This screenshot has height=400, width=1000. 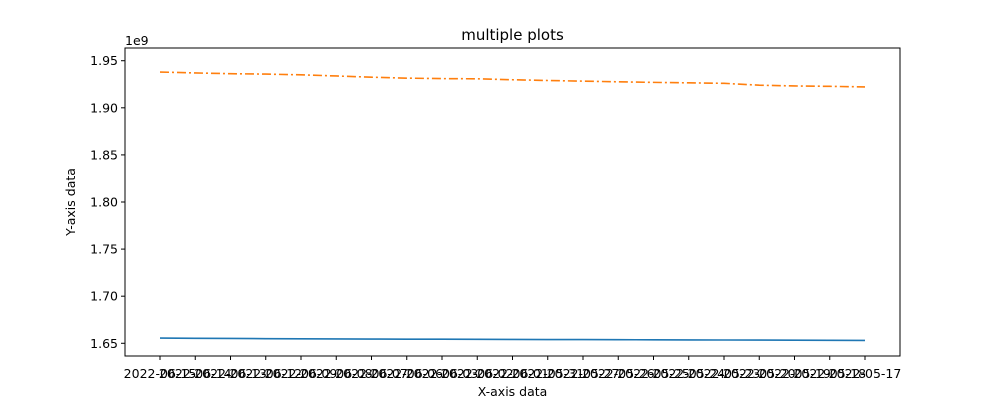 What do you see at coordinates (406, 373) in the screenshot?
I see `x-tick-label: 2022-06-06` at bounding box center [406, 373].